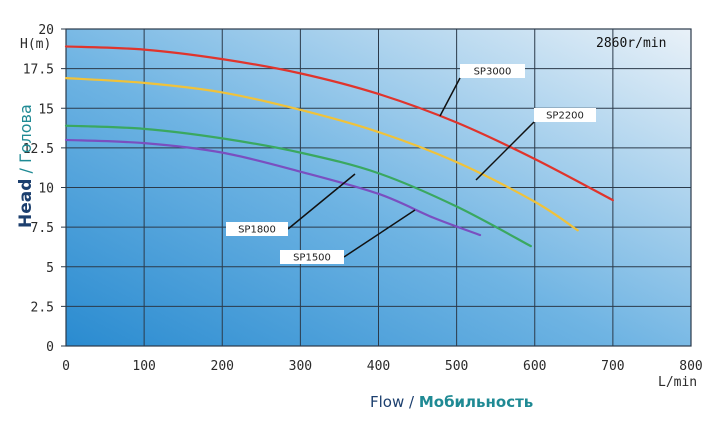 This screenshot has height=425, width=728. What do you see at coordinates (505, 151) in the screenshot?
I see `callout-line-sp2200` at bounding box center [505, 151].